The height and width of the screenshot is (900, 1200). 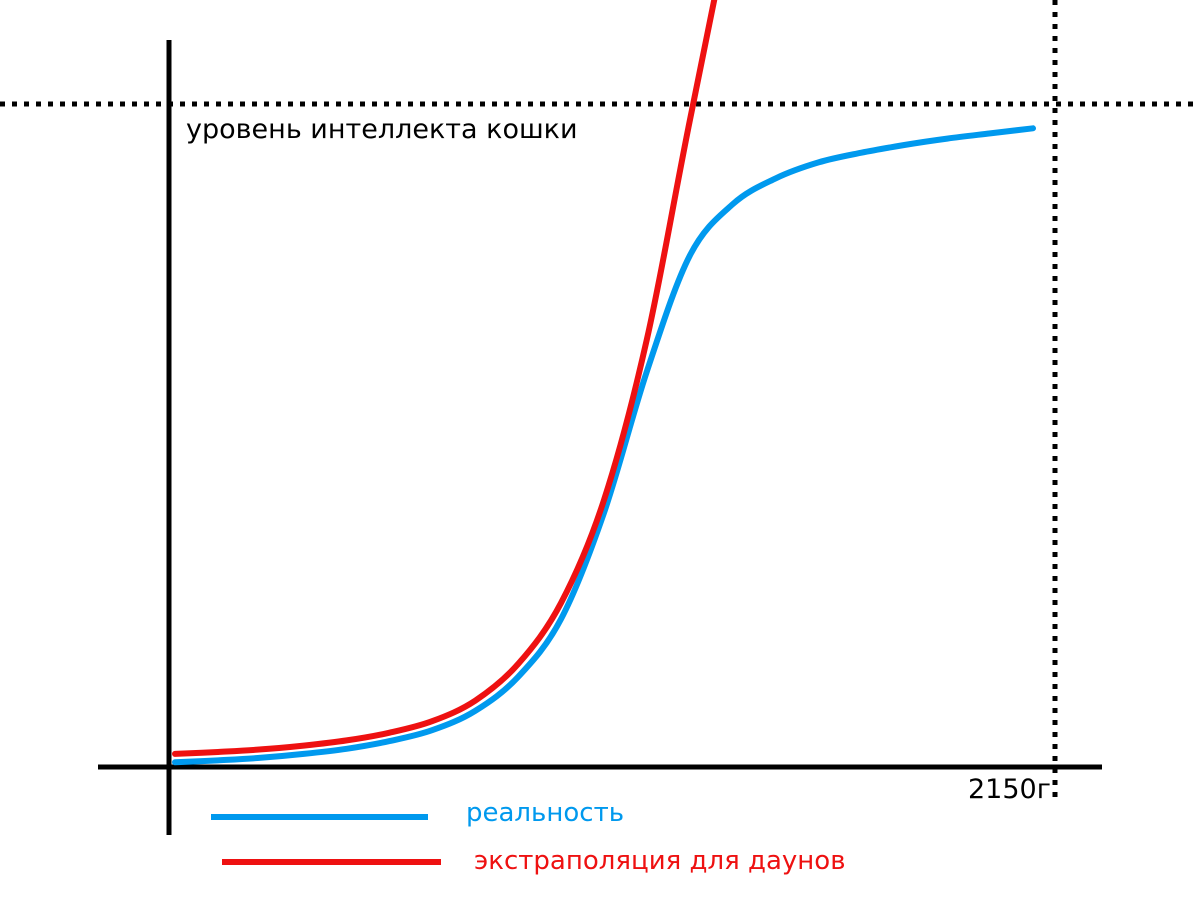 What do you see at coordinates (660, 861) in the screenshot?
I see `legend-label-extrapolation: экстраполяция для даунов` at bounding box center [660, 861].